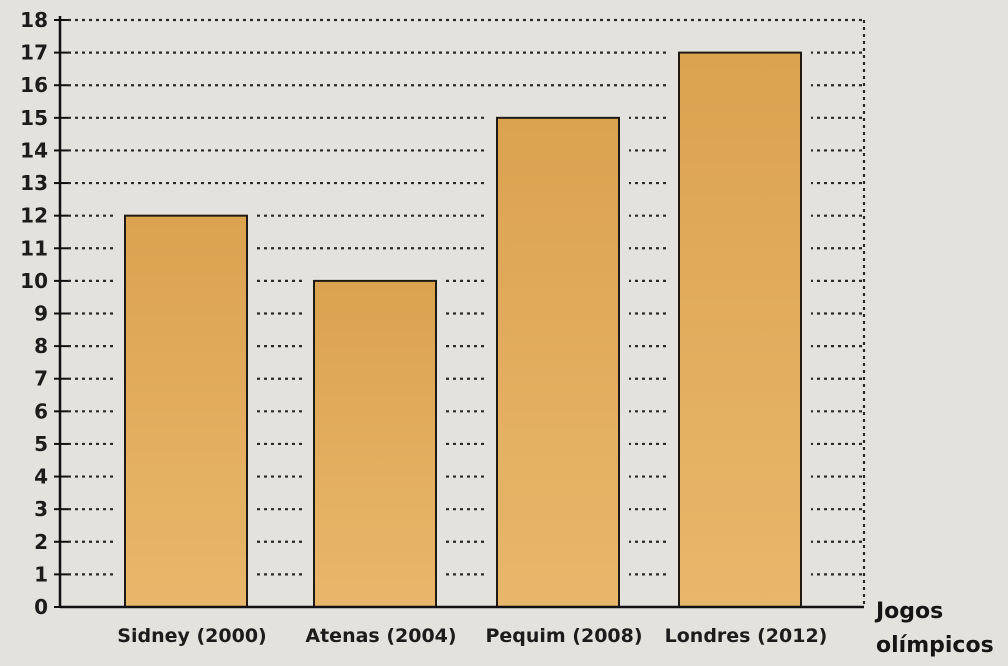 Image resolution: width=1008 pixels, height=666 pixels. Describe the element at coordinates (34, 281) in the screenshot. I see `y-tick-label: 10` at that location.